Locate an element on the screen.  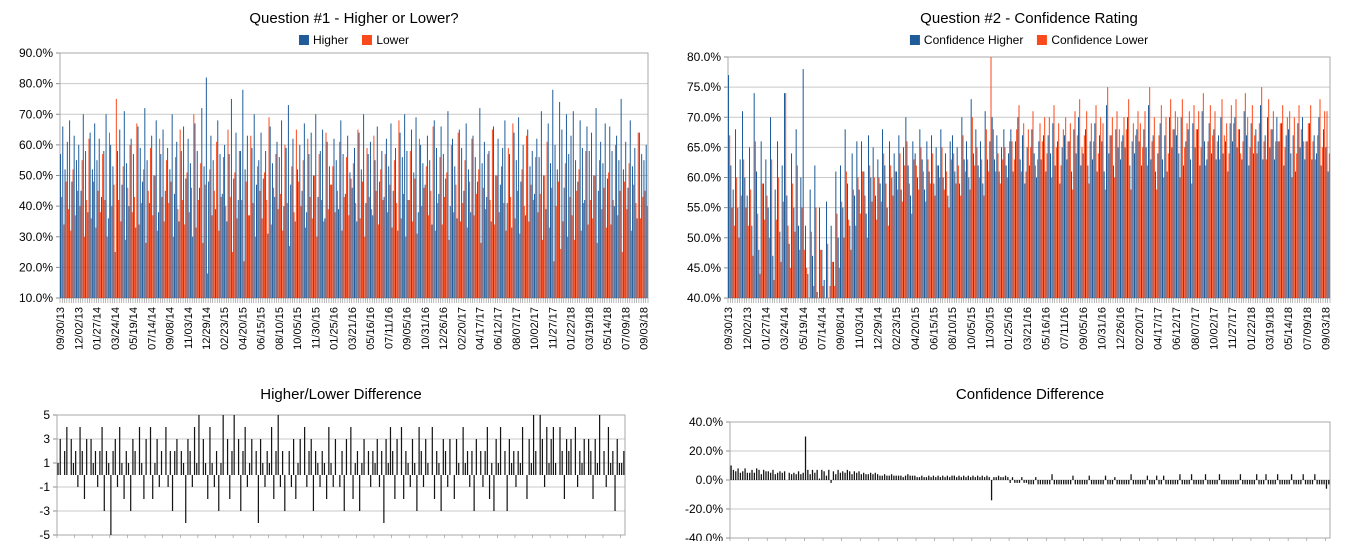
x-tick-label: 09/05/16 is located at coordinates (408, 328).